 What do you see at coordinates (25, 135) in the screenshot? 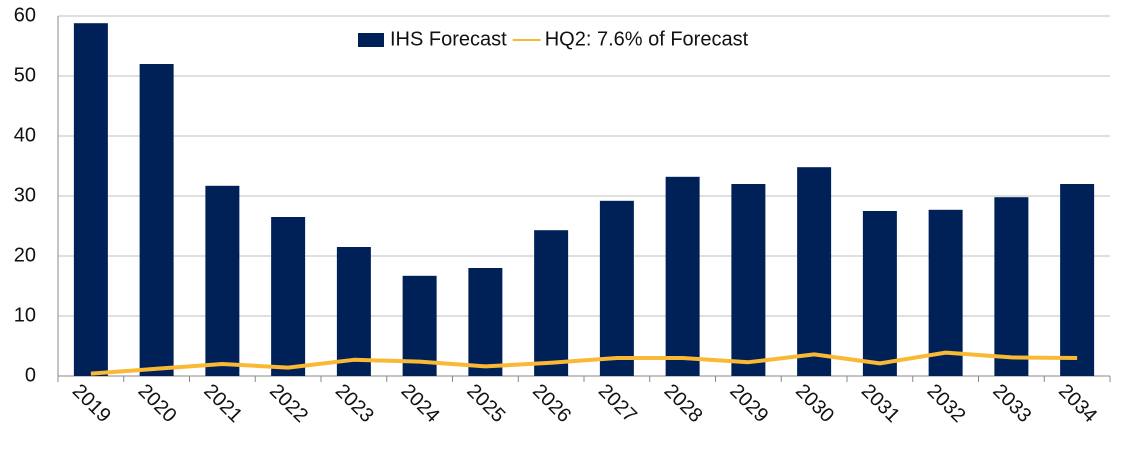
I see `y-tick-label: 40` at bounding box center [25, 135].